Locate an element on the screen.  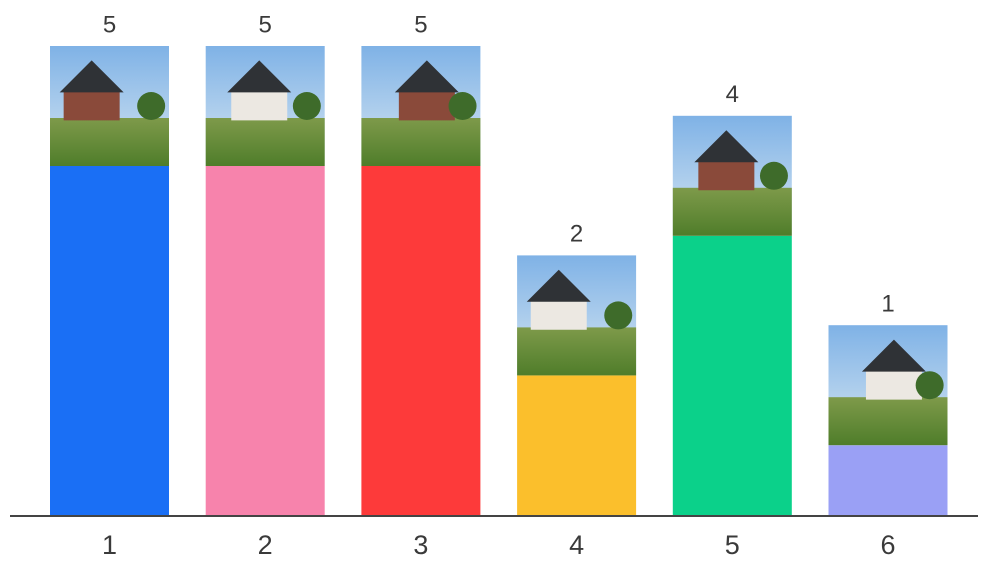
x-tick-label: 5 is located at coordinates (732, 545).